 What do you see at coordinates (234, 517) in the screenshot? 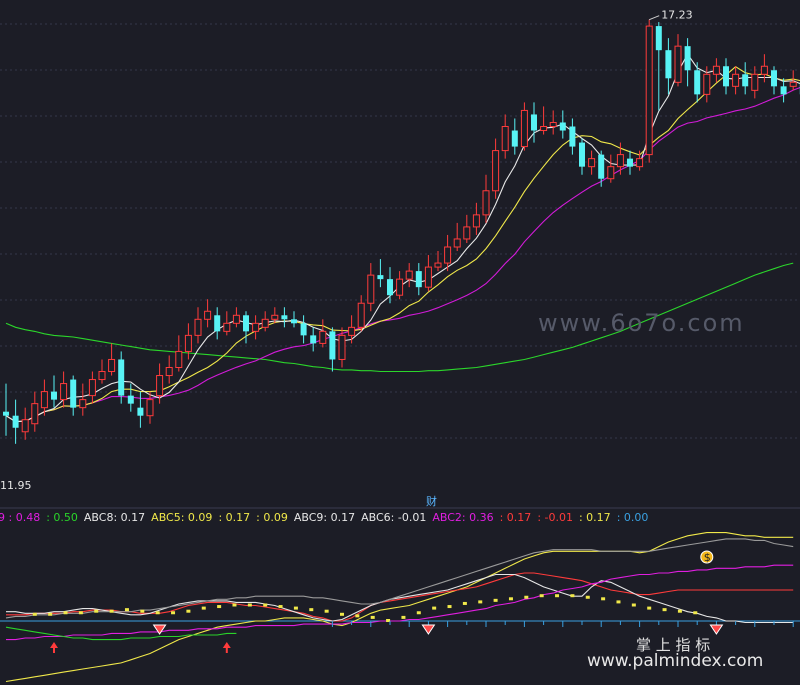
I see `legend-item-4: : 0.17` at bounding box center [234, 517].